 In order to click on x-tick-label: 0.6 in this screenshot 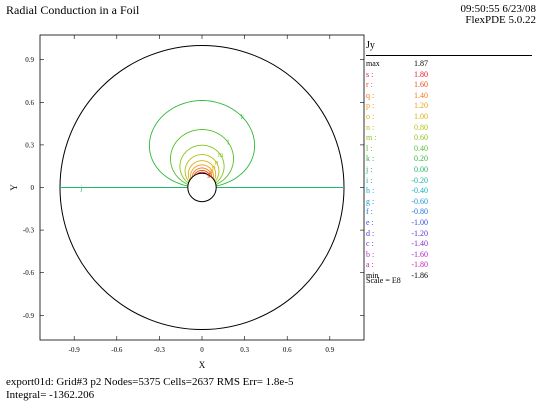, I will do `click(287, 350)`.